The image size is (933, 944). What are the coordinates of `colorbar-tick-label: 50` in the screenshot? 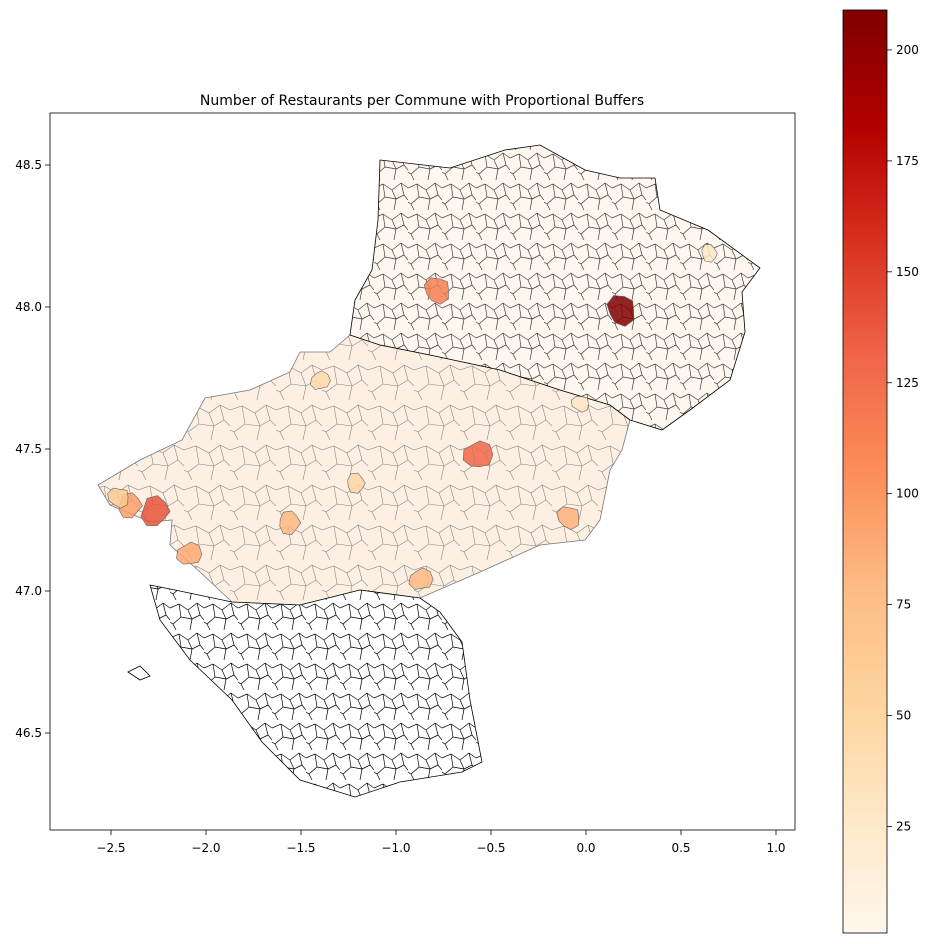 It's located at (903, 716).